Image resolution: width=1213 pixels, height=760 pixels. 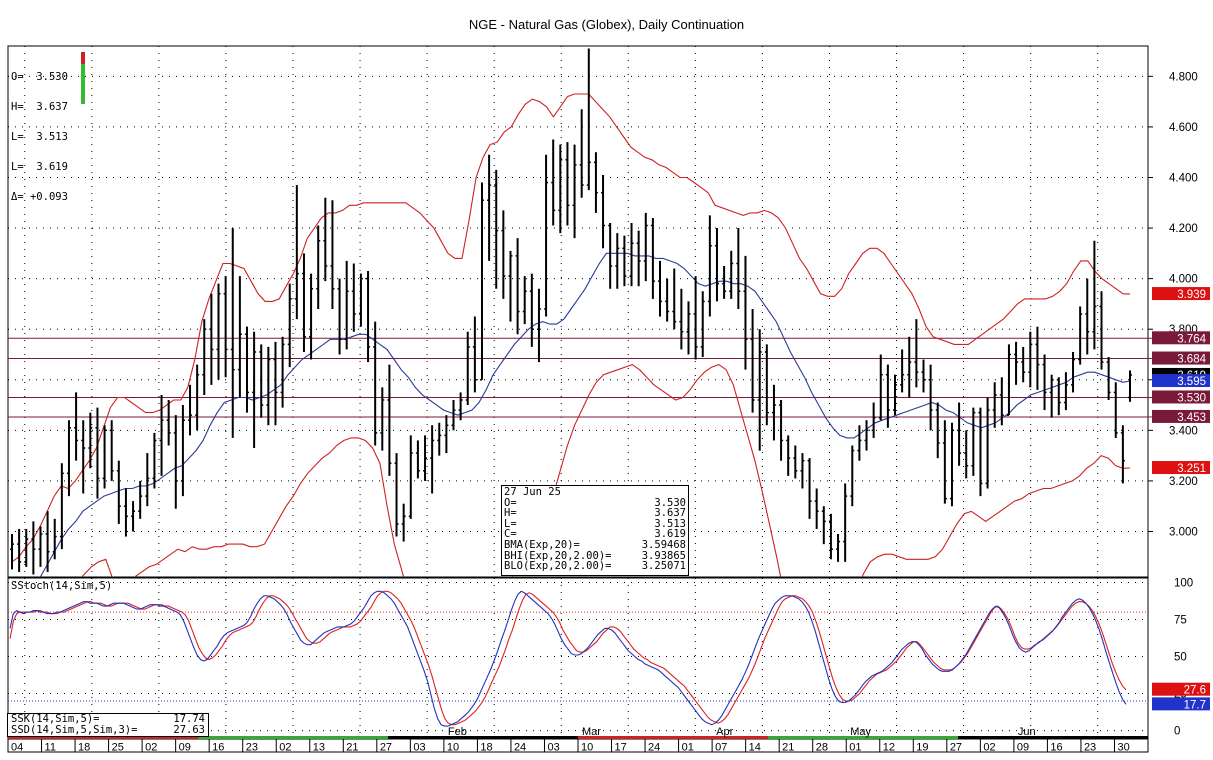 I want to click on level-label: 3.684, so click(x=1191, y=360).